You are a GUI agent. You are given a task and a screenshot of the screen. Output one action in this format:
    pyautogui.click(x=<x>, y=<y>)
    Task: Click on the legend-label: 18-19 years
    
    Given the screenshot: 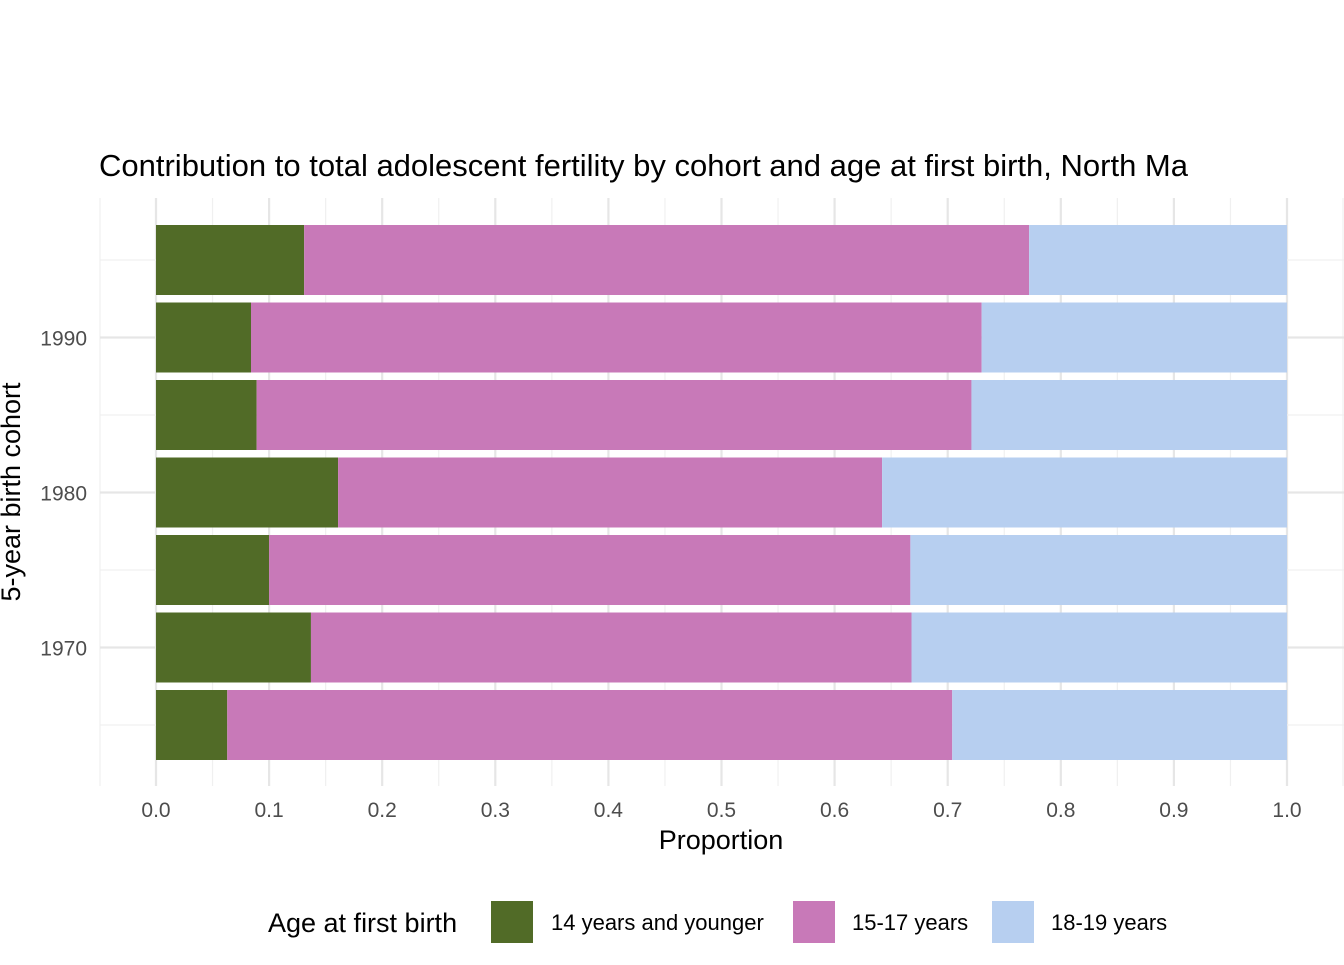 What is the action you would take?
    pyautogui.click(x=1109, y=922)
    